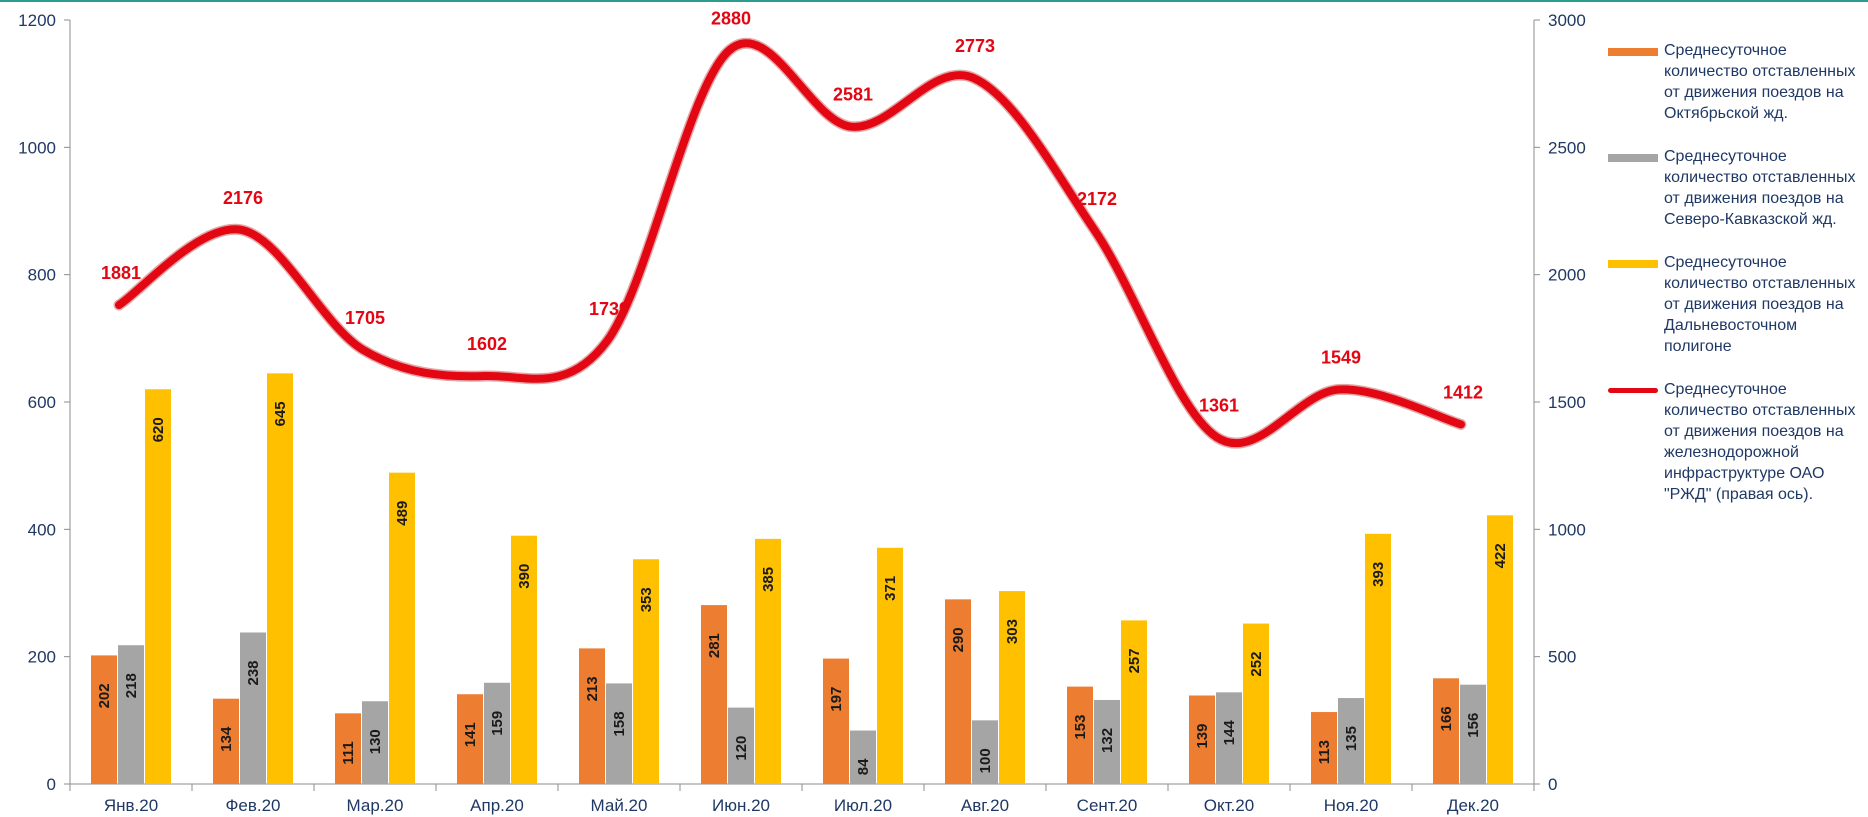 The height and width of the screenshot is (817, 1868). What do you see at coordinates (158, 429) in the screenshot?
I see `bar-value-label: 620` at bounding box center [158, 429].